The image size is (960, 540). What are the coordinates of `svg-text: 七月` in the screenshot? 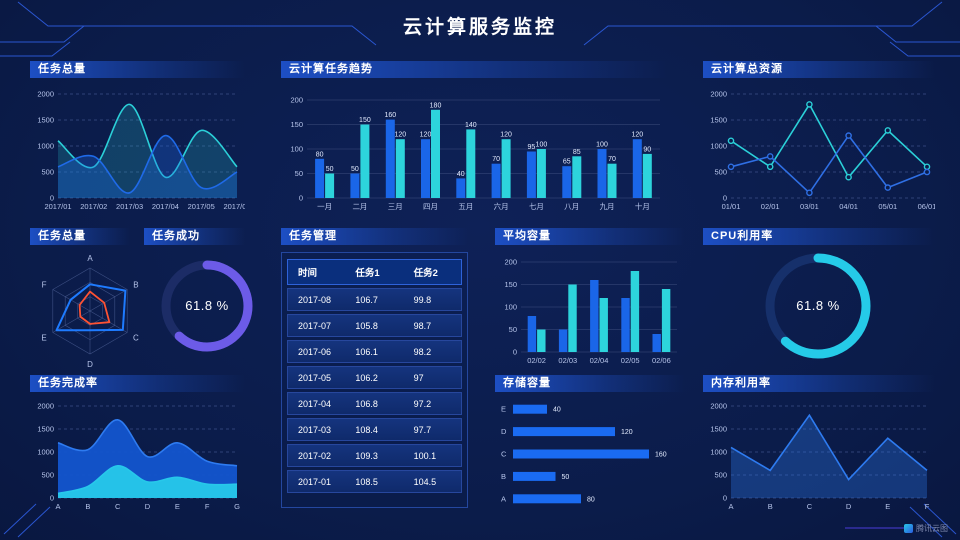 It's located at (536, 206).